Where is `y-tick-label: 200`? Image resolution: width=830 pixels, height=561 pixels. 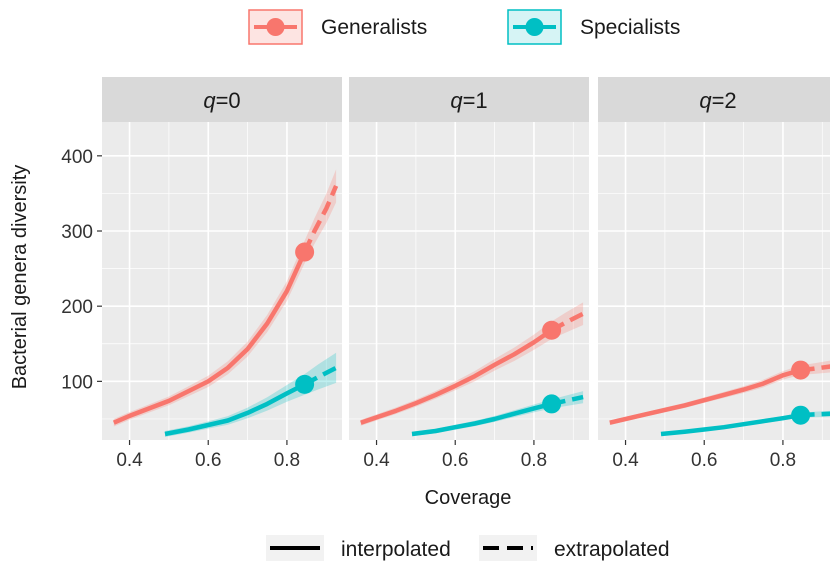
y-tick-label: 200 is located at coordinates (77, 307).